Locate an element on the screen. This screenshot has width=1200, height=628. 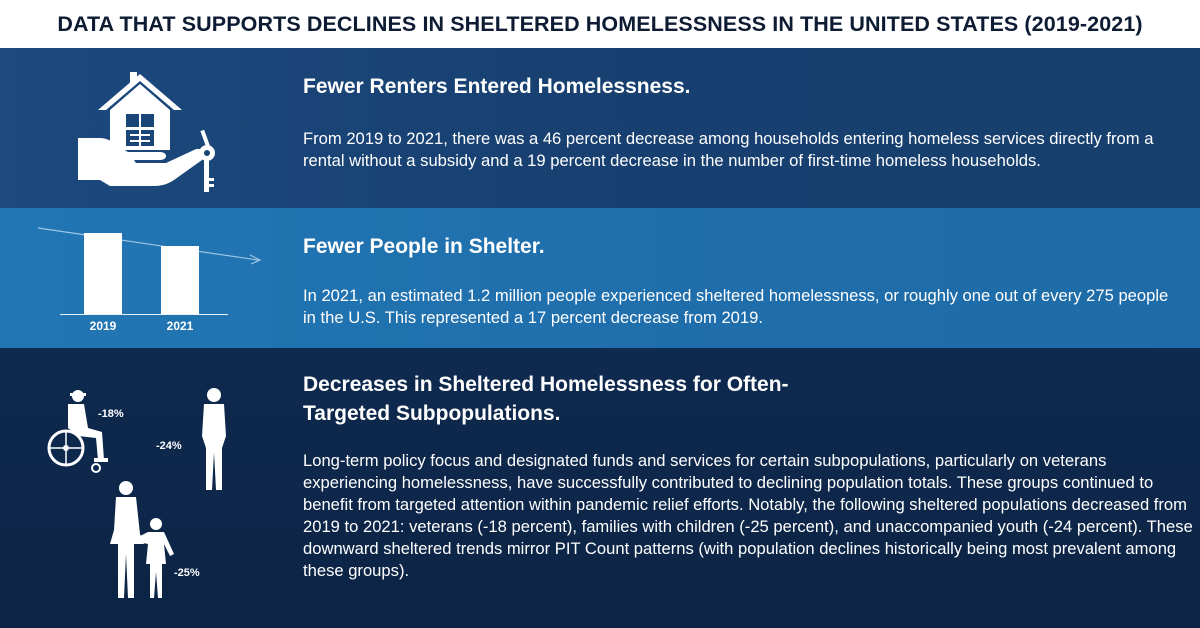
bar-label: 2021 is located at coordinates (180, 326).